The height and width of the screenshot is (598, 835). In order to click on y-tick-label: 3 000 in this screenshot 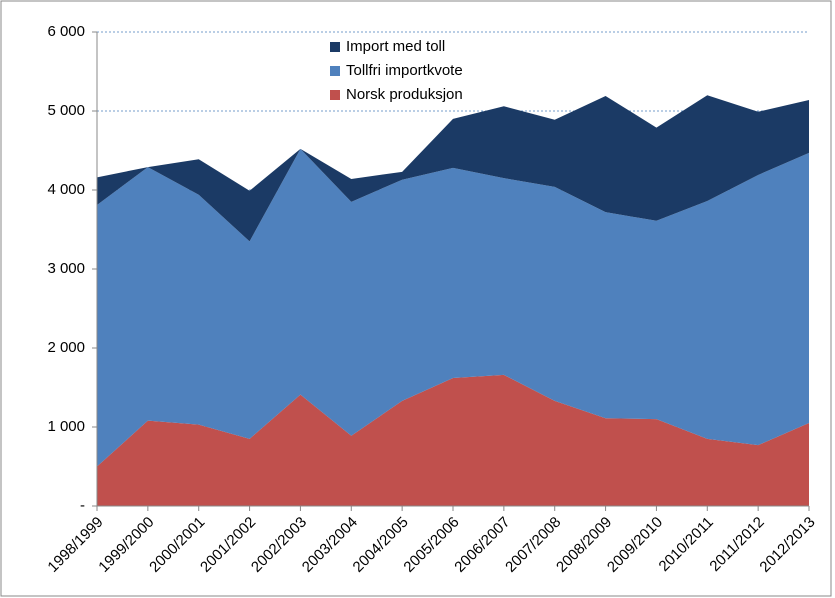, I will do `click(66, 268)`.